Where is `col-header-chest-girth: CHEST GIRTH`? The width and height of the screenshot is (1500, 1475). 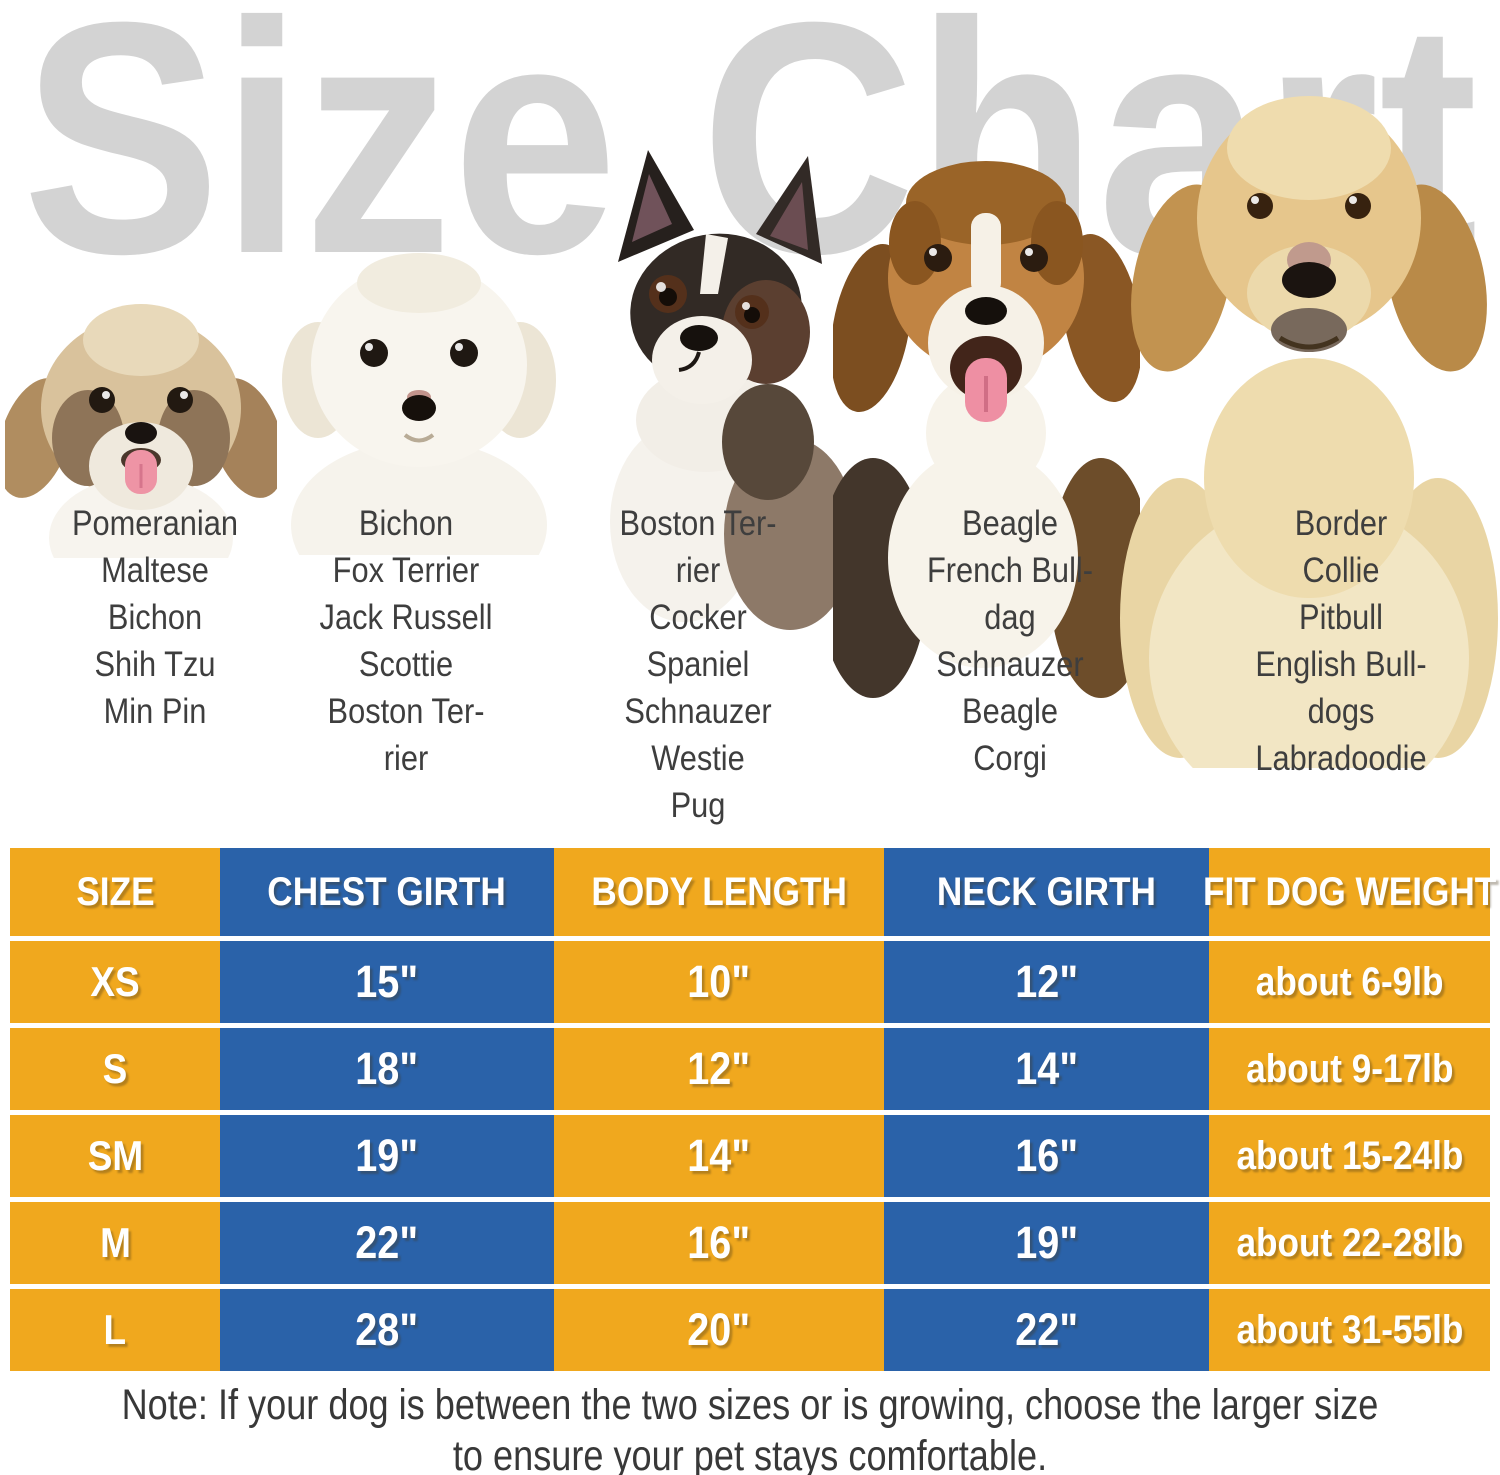 col-header-chest-girth: CHEST GIRTH is located at coordinates (387, 892).